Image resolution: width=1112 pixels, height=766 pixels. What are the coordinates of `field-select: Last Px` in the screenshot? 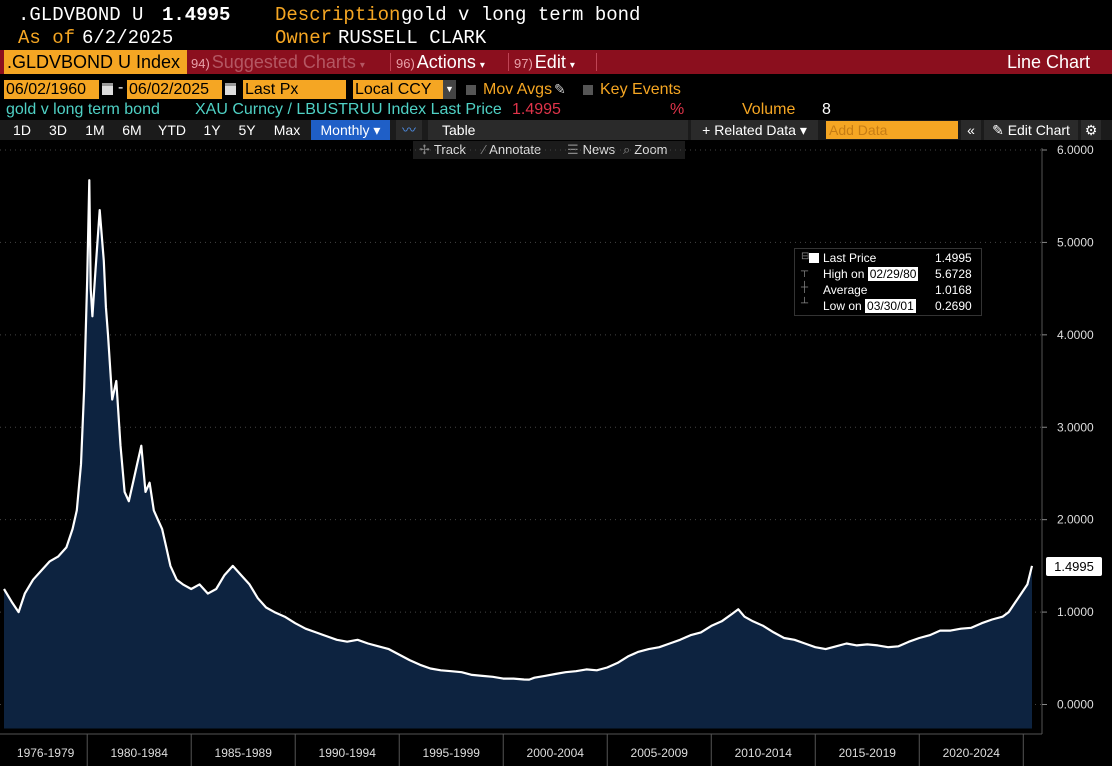 It's located at (294, 89).